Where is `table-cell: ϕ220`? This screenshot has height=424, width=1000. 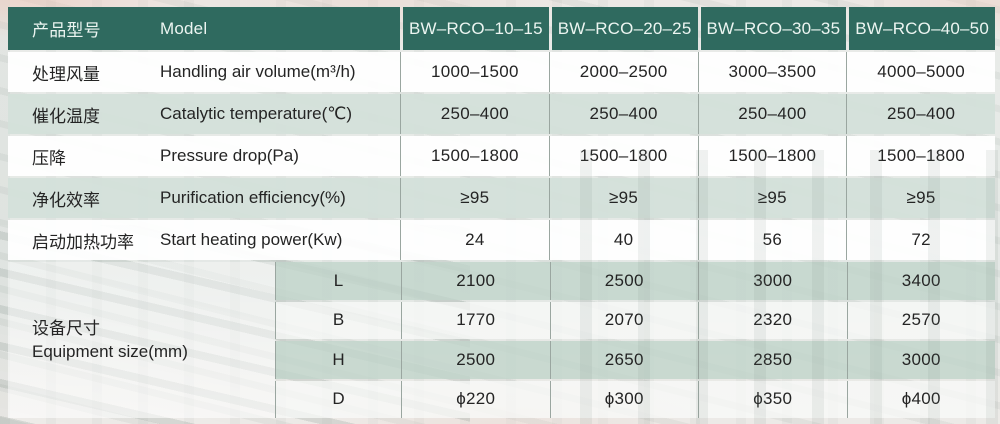 table-cell: ϕ220 is located at coordinates (475, 399).